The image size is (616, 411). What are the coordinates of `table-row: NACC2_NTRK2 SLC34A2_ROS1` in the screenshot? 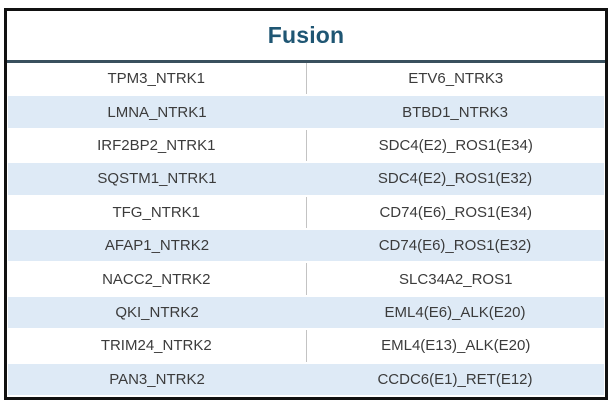 It's located at (306, 279).